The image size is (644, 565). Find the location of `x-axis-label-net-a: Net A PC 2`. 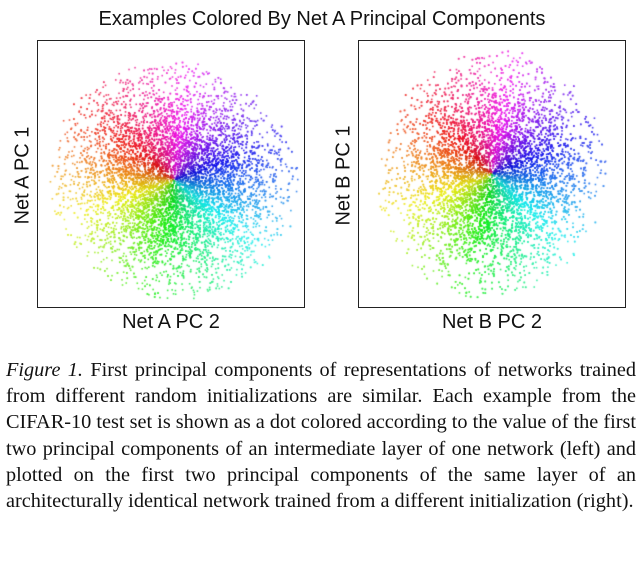

x-axis-label-net-a: Net A PC 2 is located at coordinates (171, 322).